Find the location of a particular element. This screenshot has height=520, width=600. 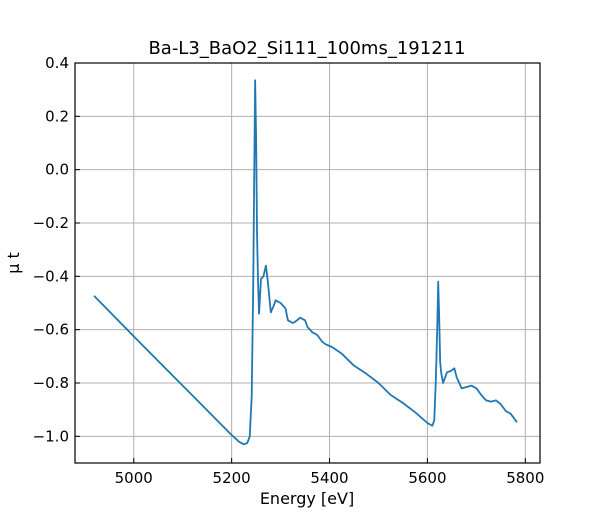

x-axis-label: Energy [eV] is located at coordinates (307, 498).